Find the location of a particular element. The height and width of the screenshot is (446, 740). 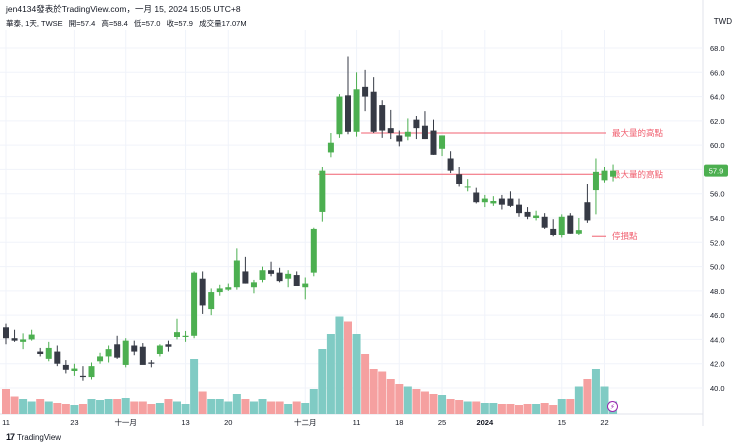

y-tick-label: 64.0 is located at coordinates (717, 97).